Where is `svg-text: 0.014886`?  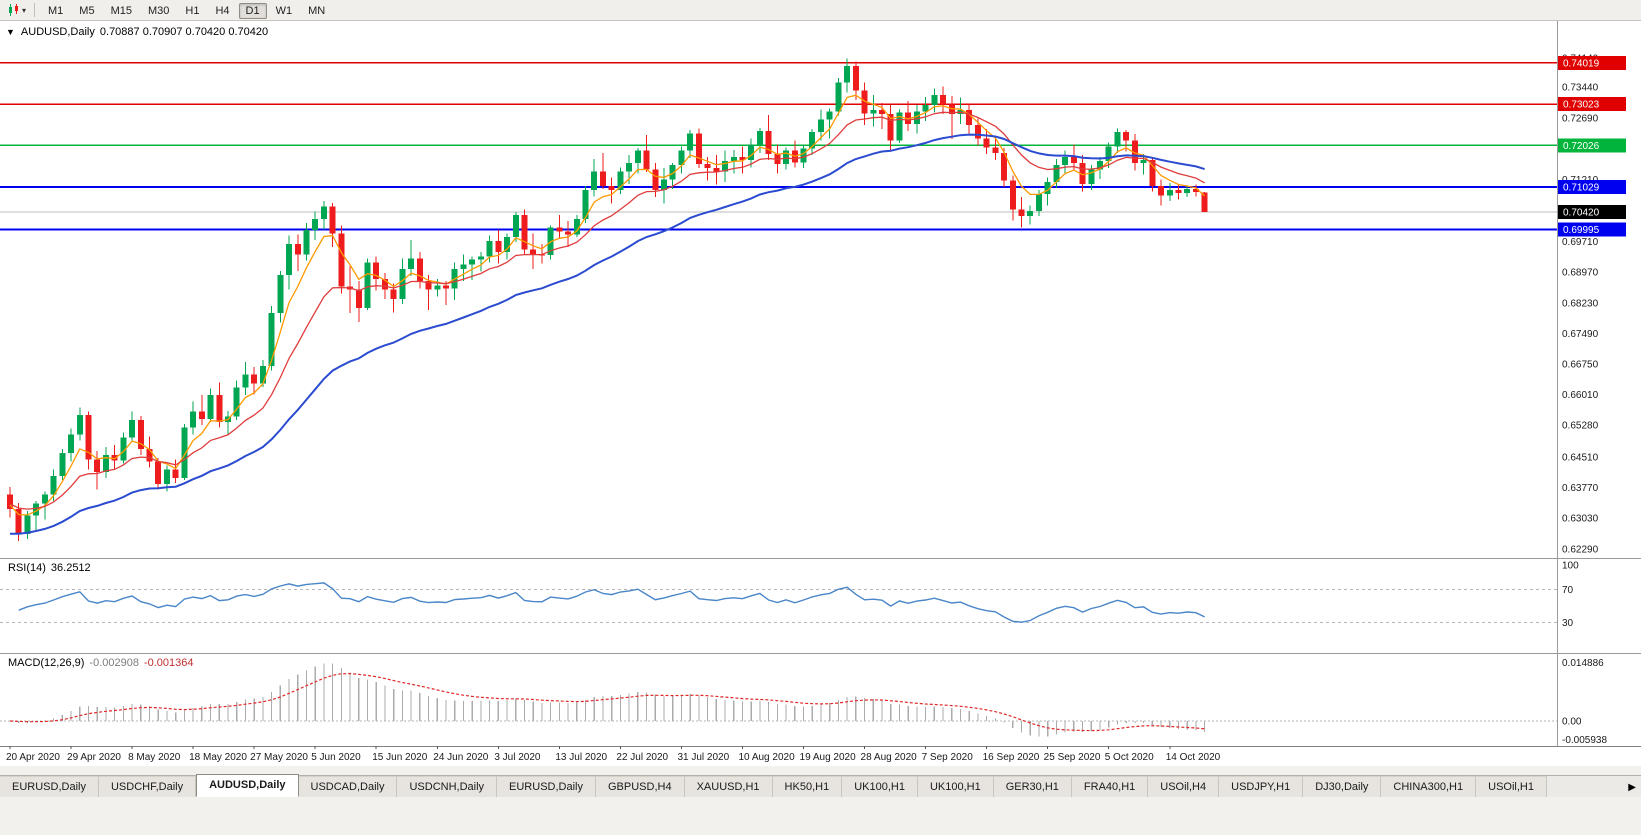
svg-text: 0.014886 is located at coordinates (1583, 663).